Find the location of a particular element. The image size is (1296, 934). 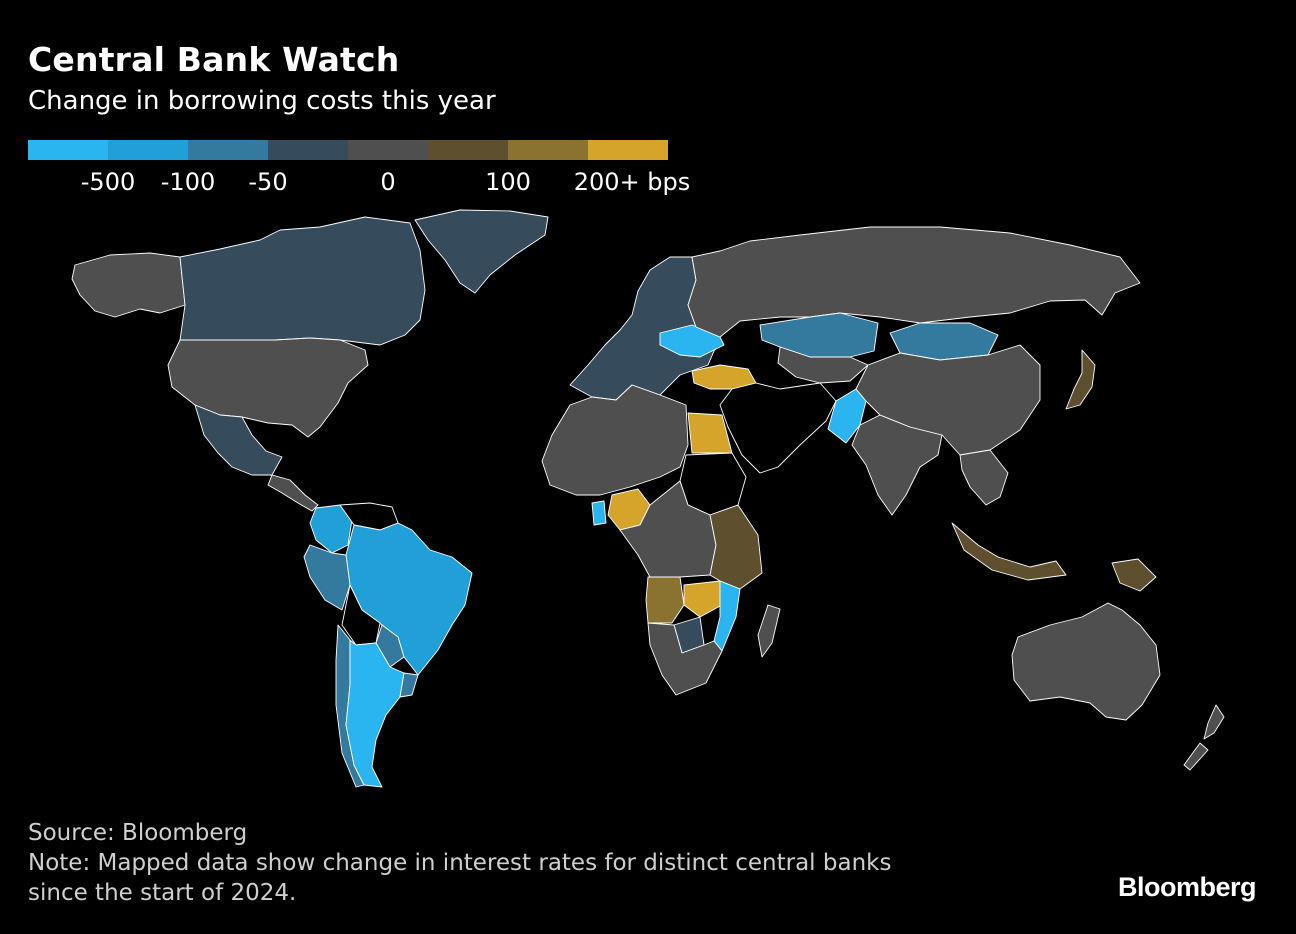

legend-label: 0 is located at coordinates (388, 182).